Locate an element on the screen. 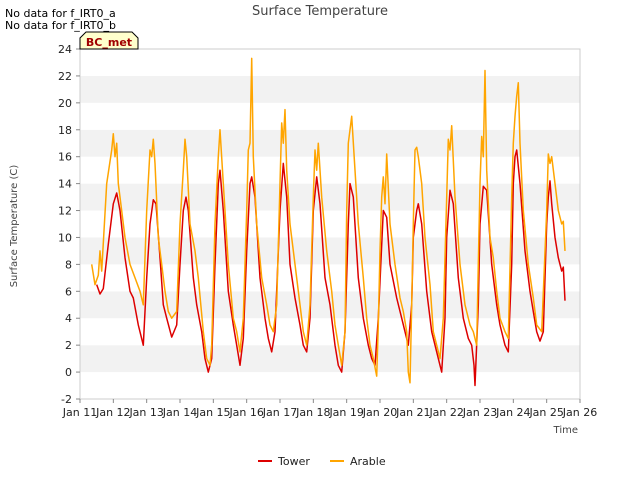 This screenshot has width=640, height=480. chart-title: Surface Temperature is located at coordinates (320, 11).